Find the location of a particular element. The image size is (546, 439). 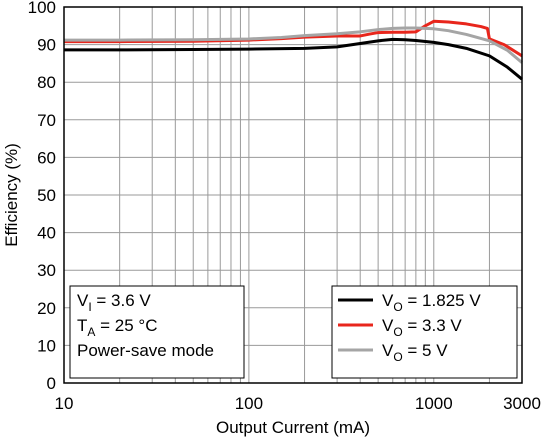

condition-line-3: Power-save mode is located at coordinates (145, 350).